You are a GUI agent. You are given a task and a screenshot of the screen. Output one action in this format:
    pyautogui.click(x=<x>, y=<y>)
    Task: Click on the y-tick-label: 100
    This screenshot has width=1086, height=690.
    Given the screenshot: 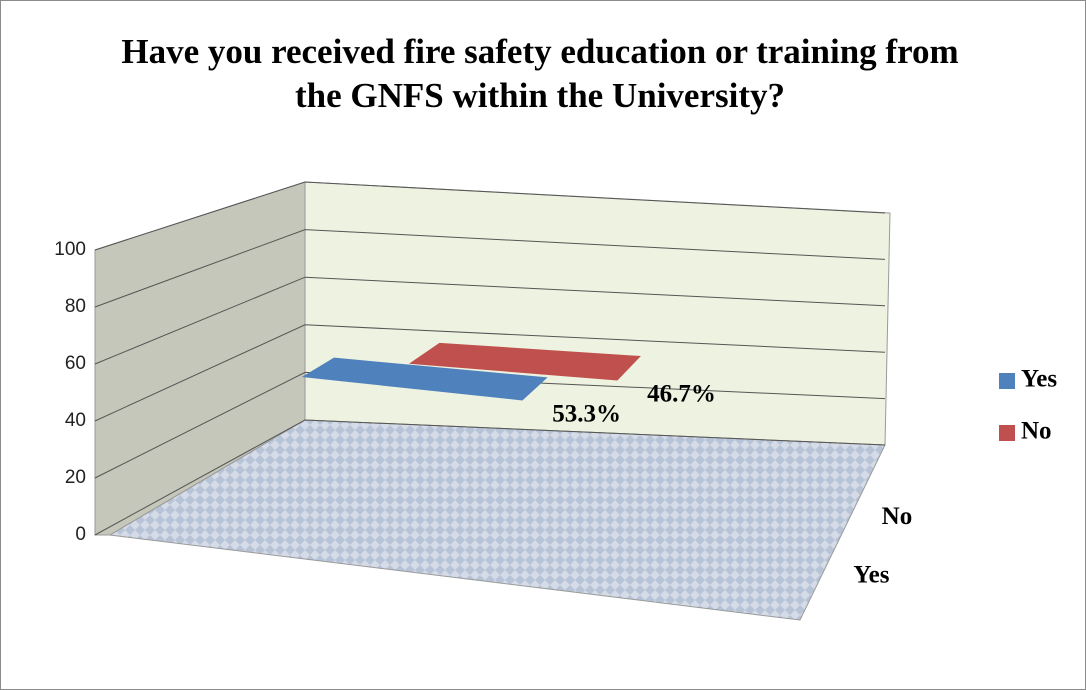 What is the action you would take?
    pyautogui.click(x=70, y=249)
    